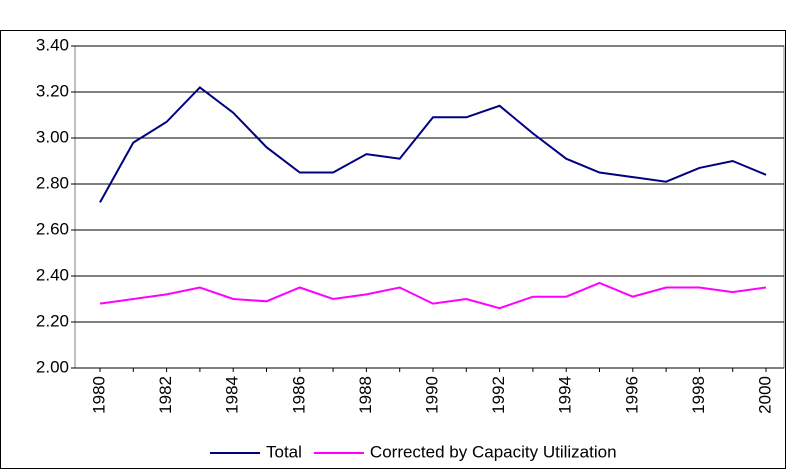 Image resolution: width=787 pixels, height=469 pixels. What do you see at coordinates (52, 274) in the screenshot?
I see `y-tick-label: 2.40` at bounding box center [52, 274].